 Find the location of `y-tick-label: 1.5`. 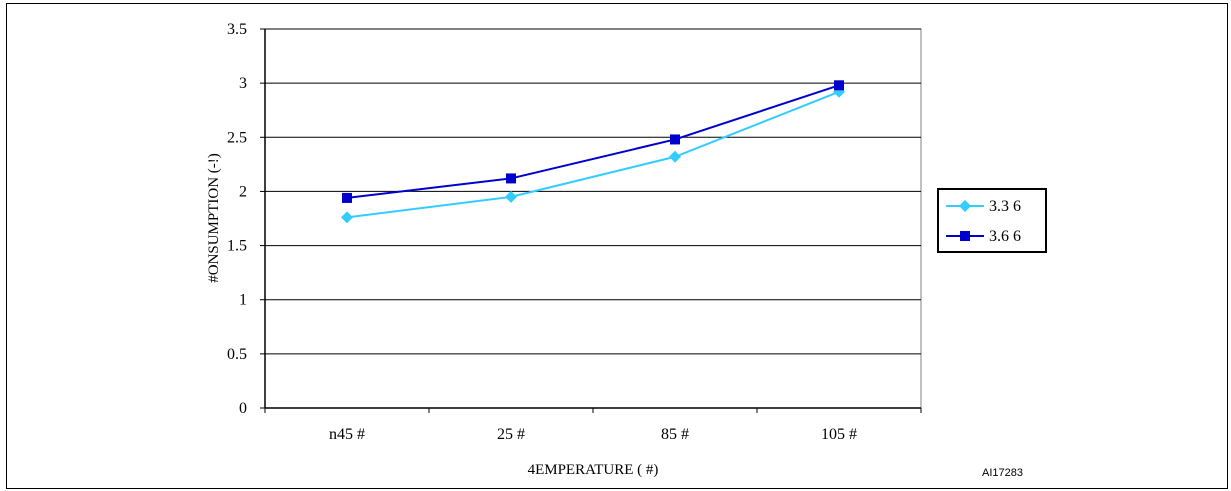

y-tick-label: 1.5 is located at coordinates (237, 246).